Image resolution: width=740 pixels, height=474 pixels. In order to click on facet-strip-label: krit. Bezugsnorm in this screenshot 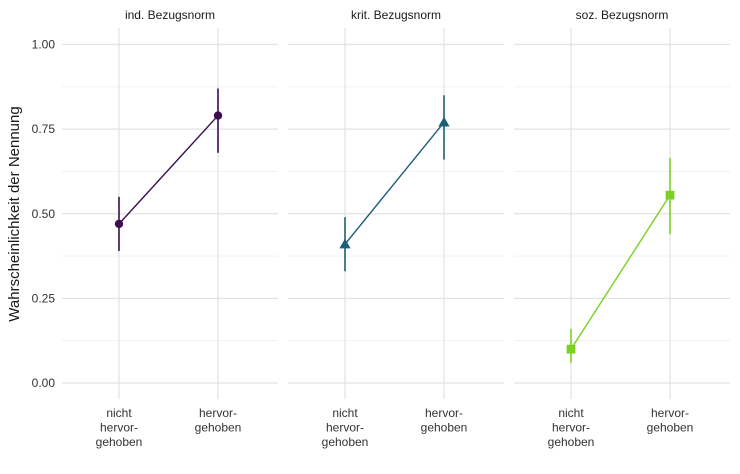, I will do `click(396, 15)`.